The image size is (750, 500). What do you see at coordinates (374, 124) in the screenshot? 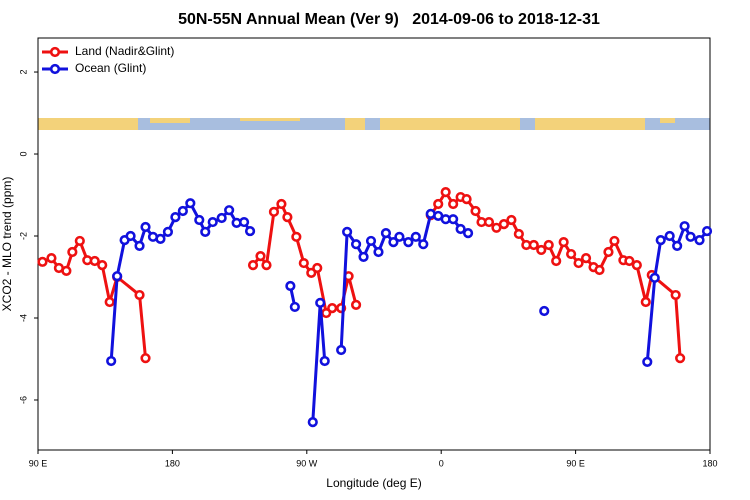
I see `land-ocean-strip` at bounding box center [374, 124].